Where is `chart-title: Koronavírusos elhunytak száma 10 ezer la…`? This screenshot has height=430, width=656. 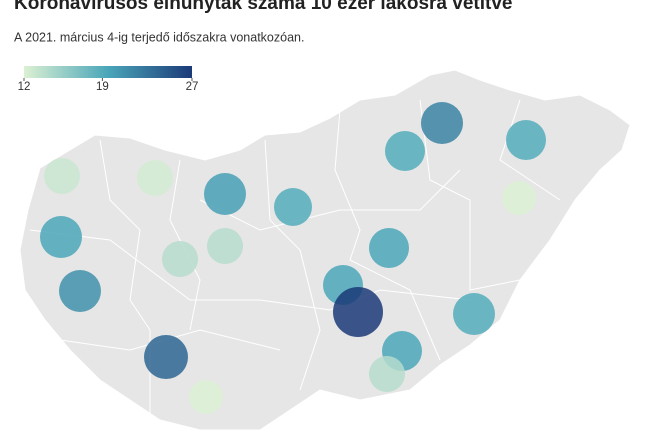
chart-title: Koronavírusos elhunytak száma 10 ezer la… is located at coordinates (263, 7).